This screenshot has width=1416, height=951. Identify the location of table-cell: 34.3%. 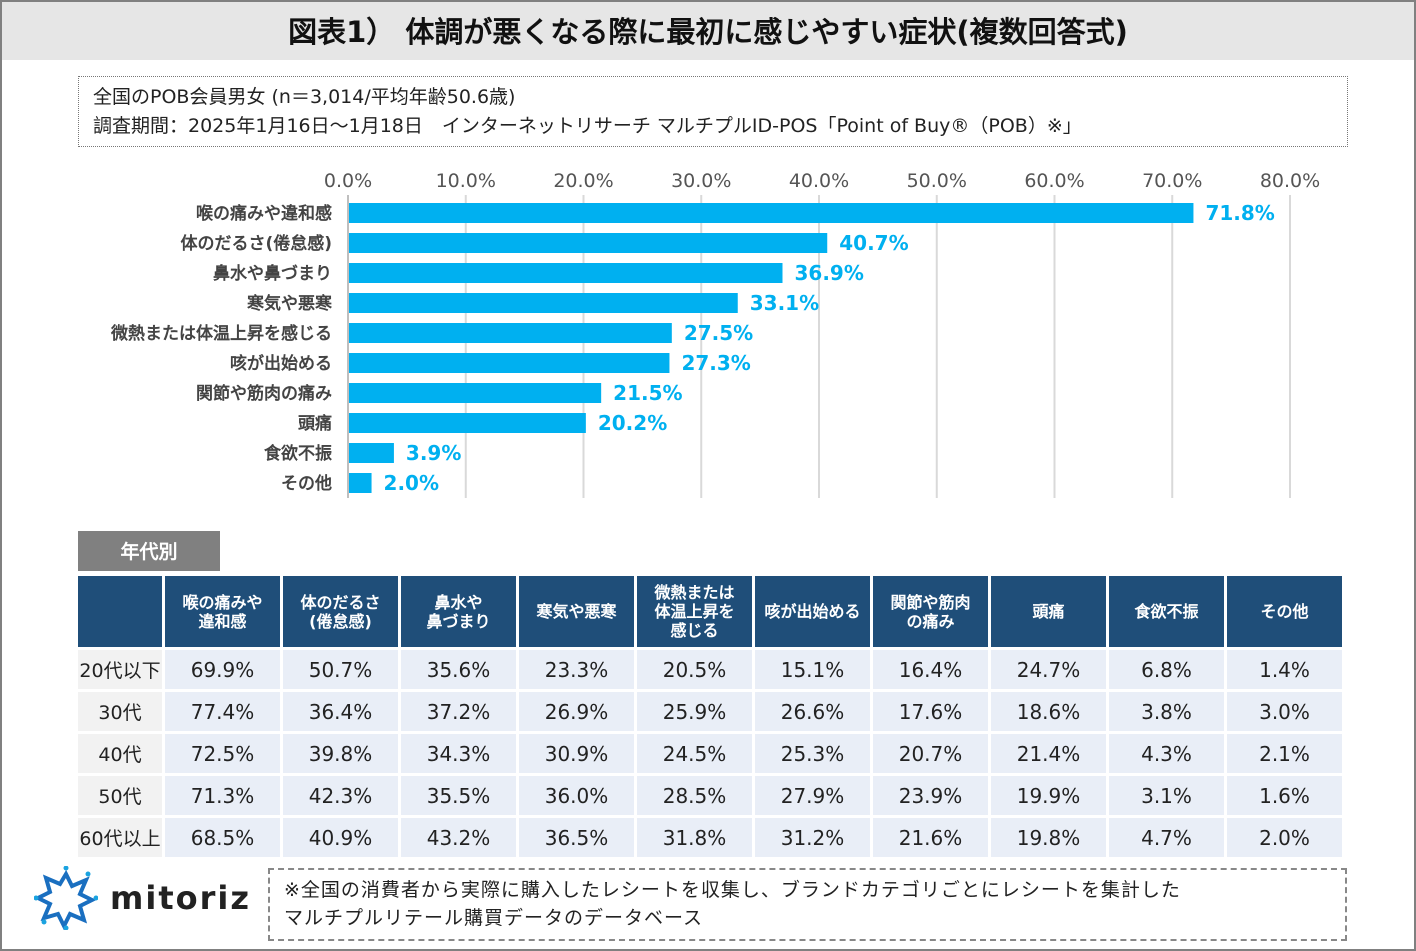
(458, 753).